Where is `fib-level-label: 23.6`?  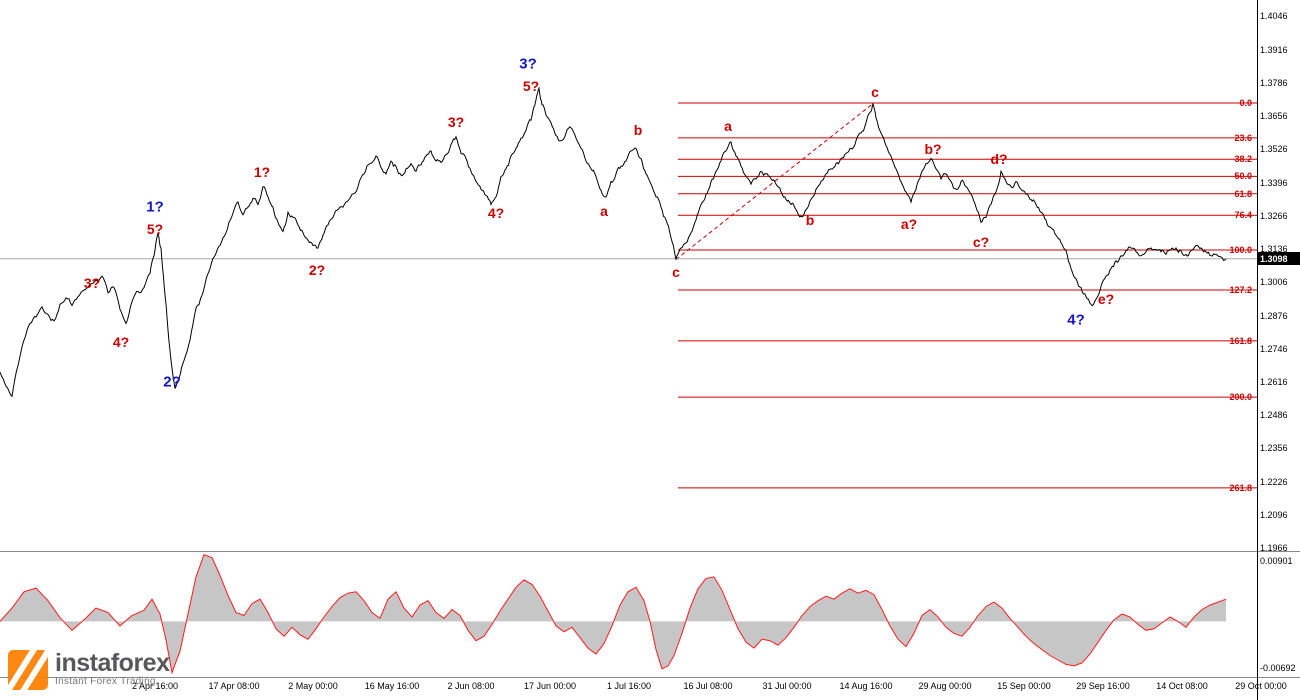
fib-level-label: 23.6 is located at coordinates (1243, 137).